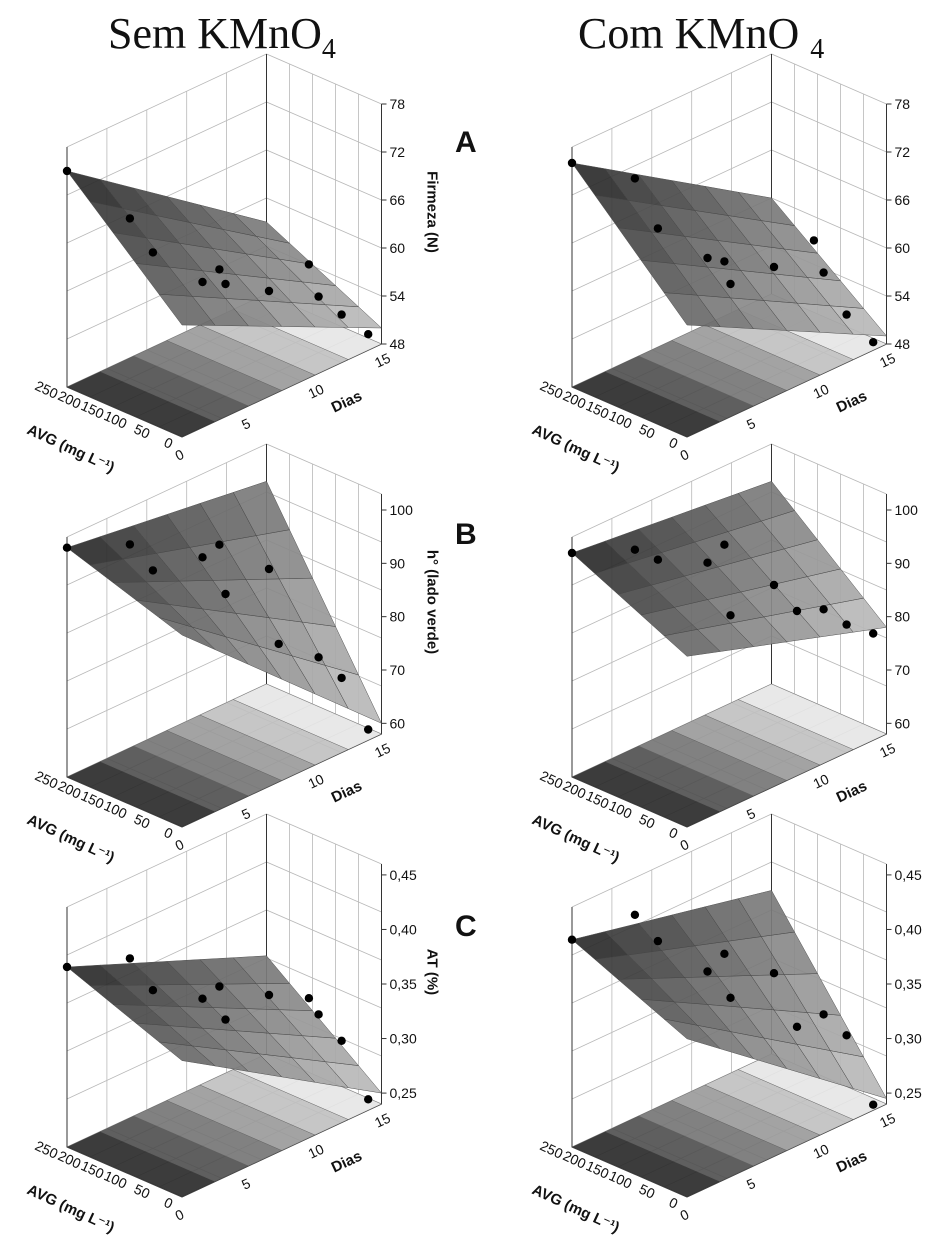 This screenshot has width=929, height=1245. I want to click on row-letter-c: C, so click(466, 927).